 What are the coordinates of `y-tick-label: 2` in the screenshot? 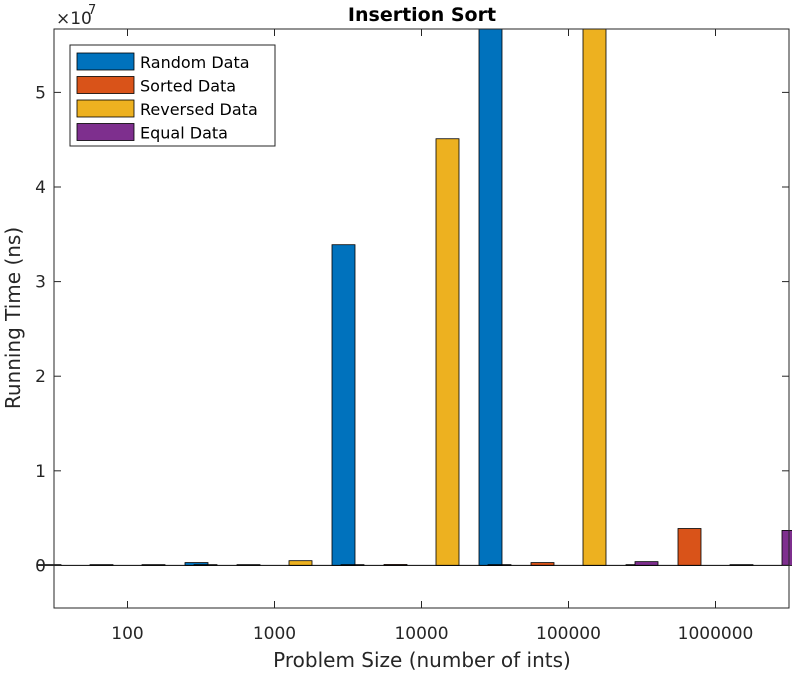 It's located at (40, 377).